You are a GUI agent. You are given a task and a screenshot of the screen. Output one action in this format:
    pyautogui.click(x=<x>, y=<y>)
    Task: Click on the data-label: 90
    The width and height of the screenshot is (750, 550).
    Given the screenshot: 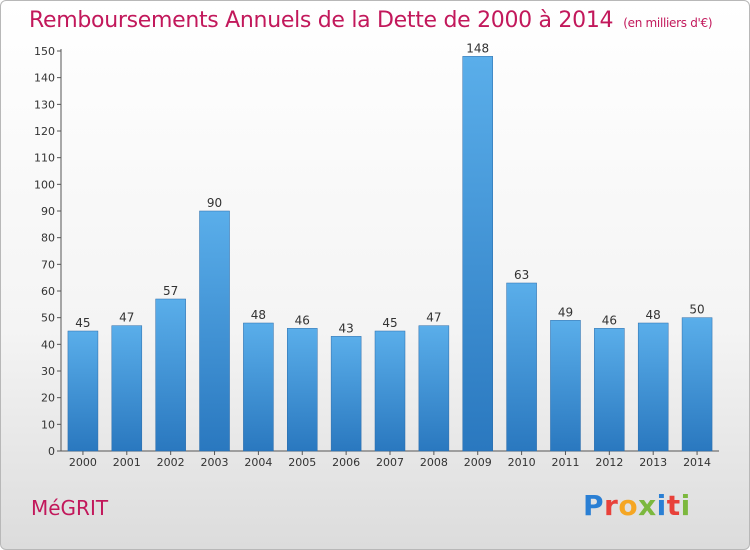 What is the action you would take?
    pyautogui.click(x=214, y=203)
    